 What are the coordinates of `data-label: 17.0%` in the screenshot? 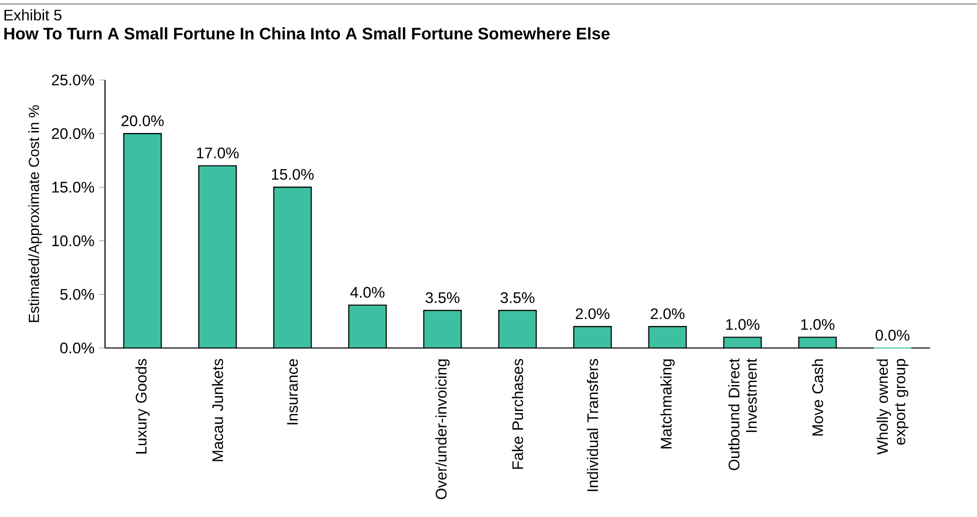 It's located at (217, 153).